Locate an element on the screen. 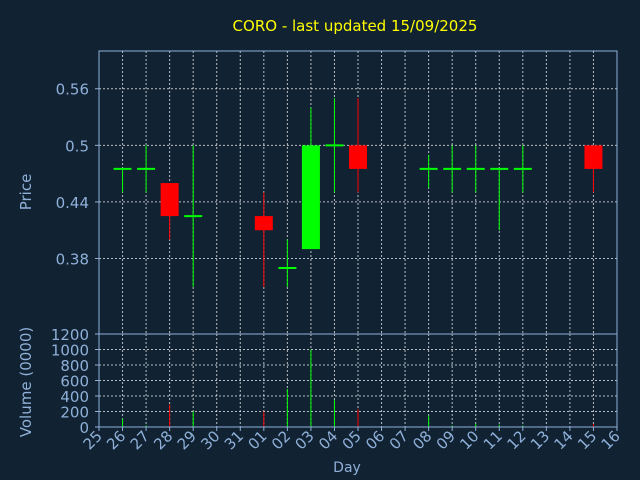 This screenshot has height=480, width=640. price-axis-label: Price is located at coordinates (26, 192).